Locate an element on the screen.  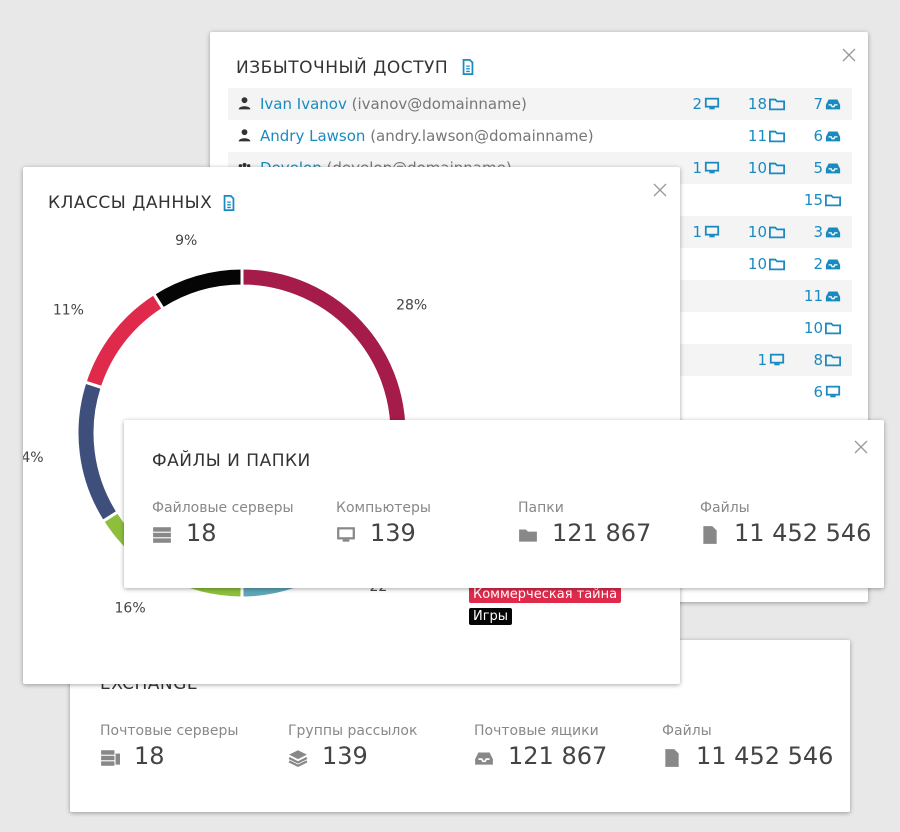
account-name: Andry Lawson is located at coordinates (313, 136).